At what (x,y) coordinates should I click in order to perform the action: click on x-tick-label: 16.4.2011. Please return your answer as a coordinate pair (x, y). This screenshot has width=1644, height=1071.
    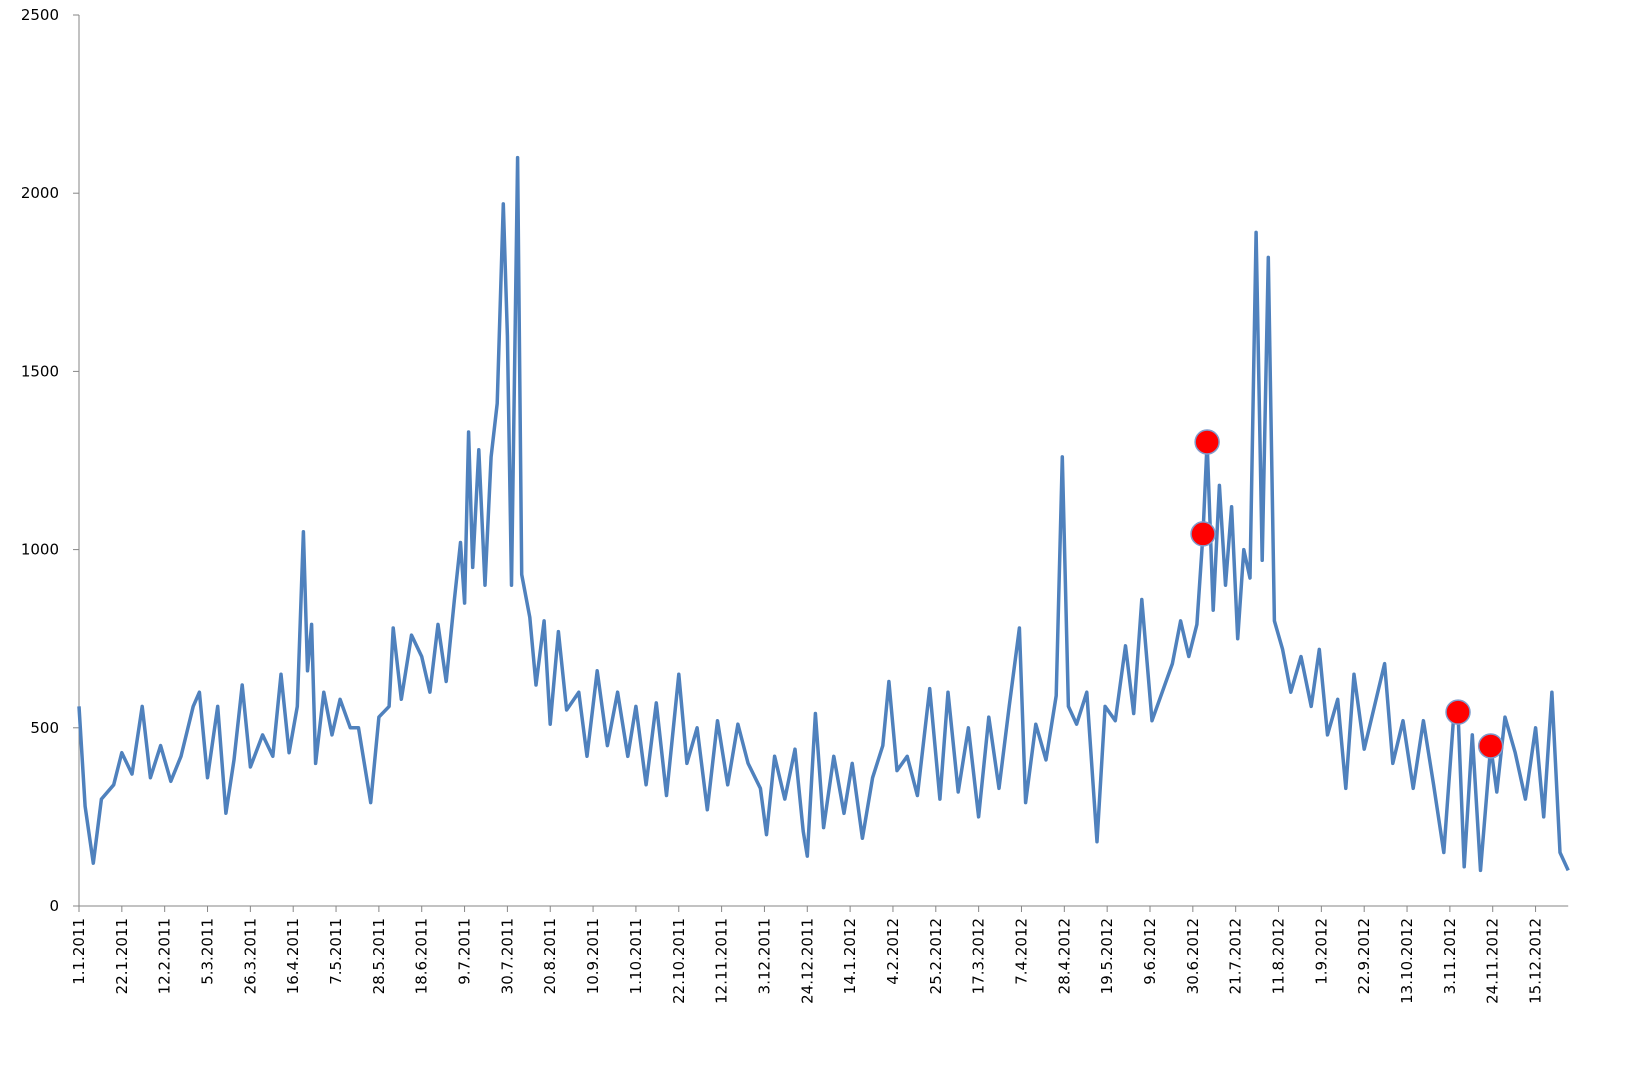
    Looking at the image, I should click on (293, 956).